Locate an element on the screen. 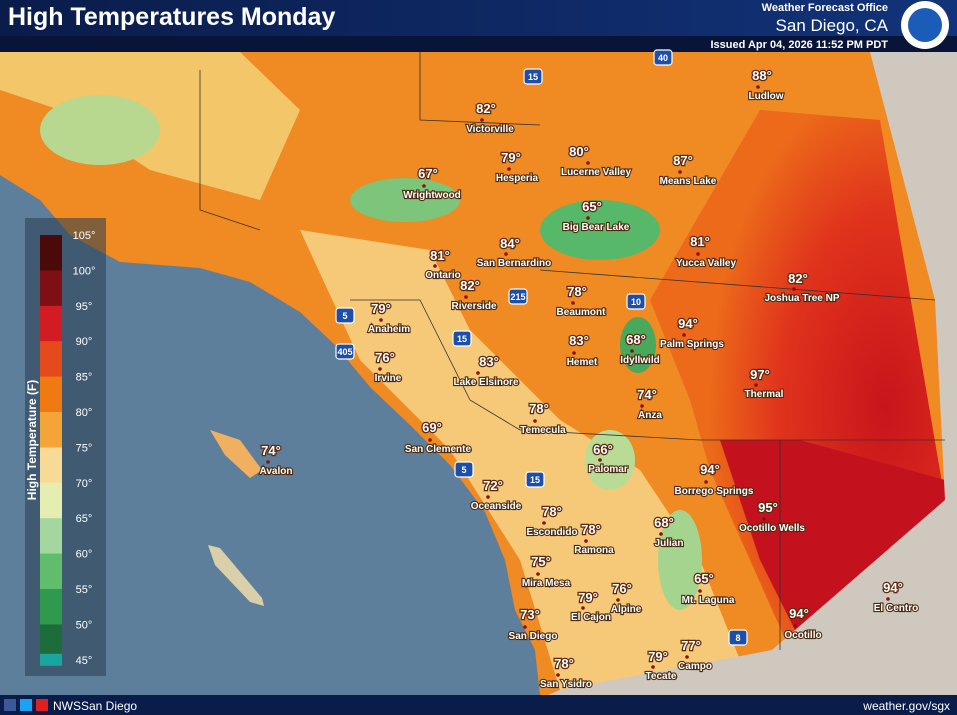 This screenshot has width=957, height=715. legend-tick-label: 80° is located at coordinates (84, 413).